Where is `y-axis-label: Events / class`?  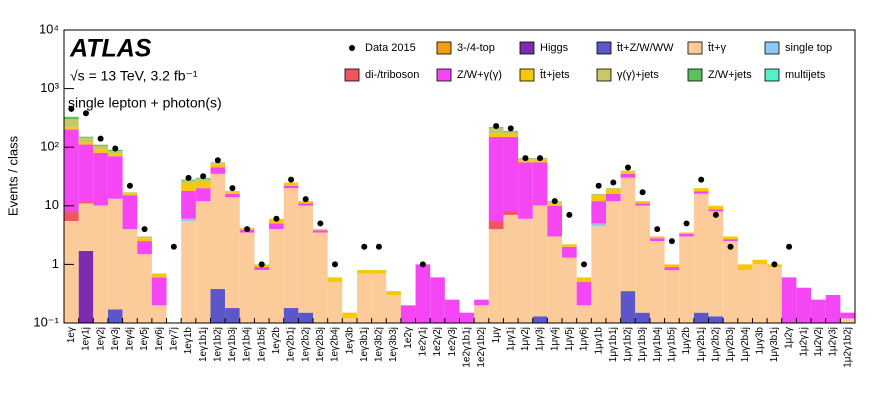 y-axis-label: Events / class is located at coordinates (12, 175).